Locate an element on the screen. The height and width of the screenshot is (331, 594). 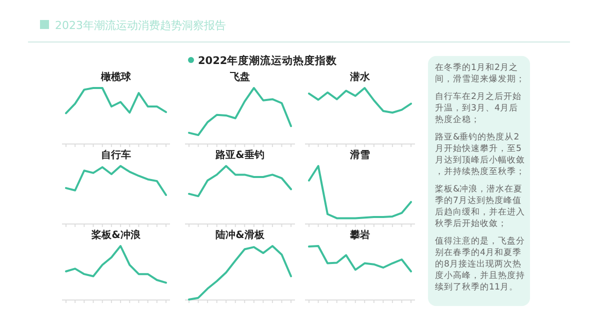
text: 桨板&冲浪，潜水在夏季的7月达到热度峰值后趋向缓和，并在进入秋季后开始收敛； is located at coordinates (480, 206).